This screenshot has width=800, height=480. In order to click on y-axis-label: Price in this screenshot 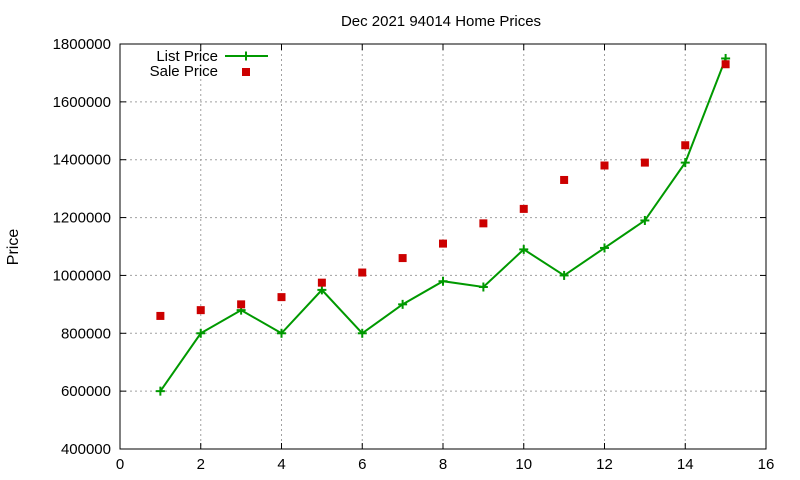, I will do `click(13, 247)`.